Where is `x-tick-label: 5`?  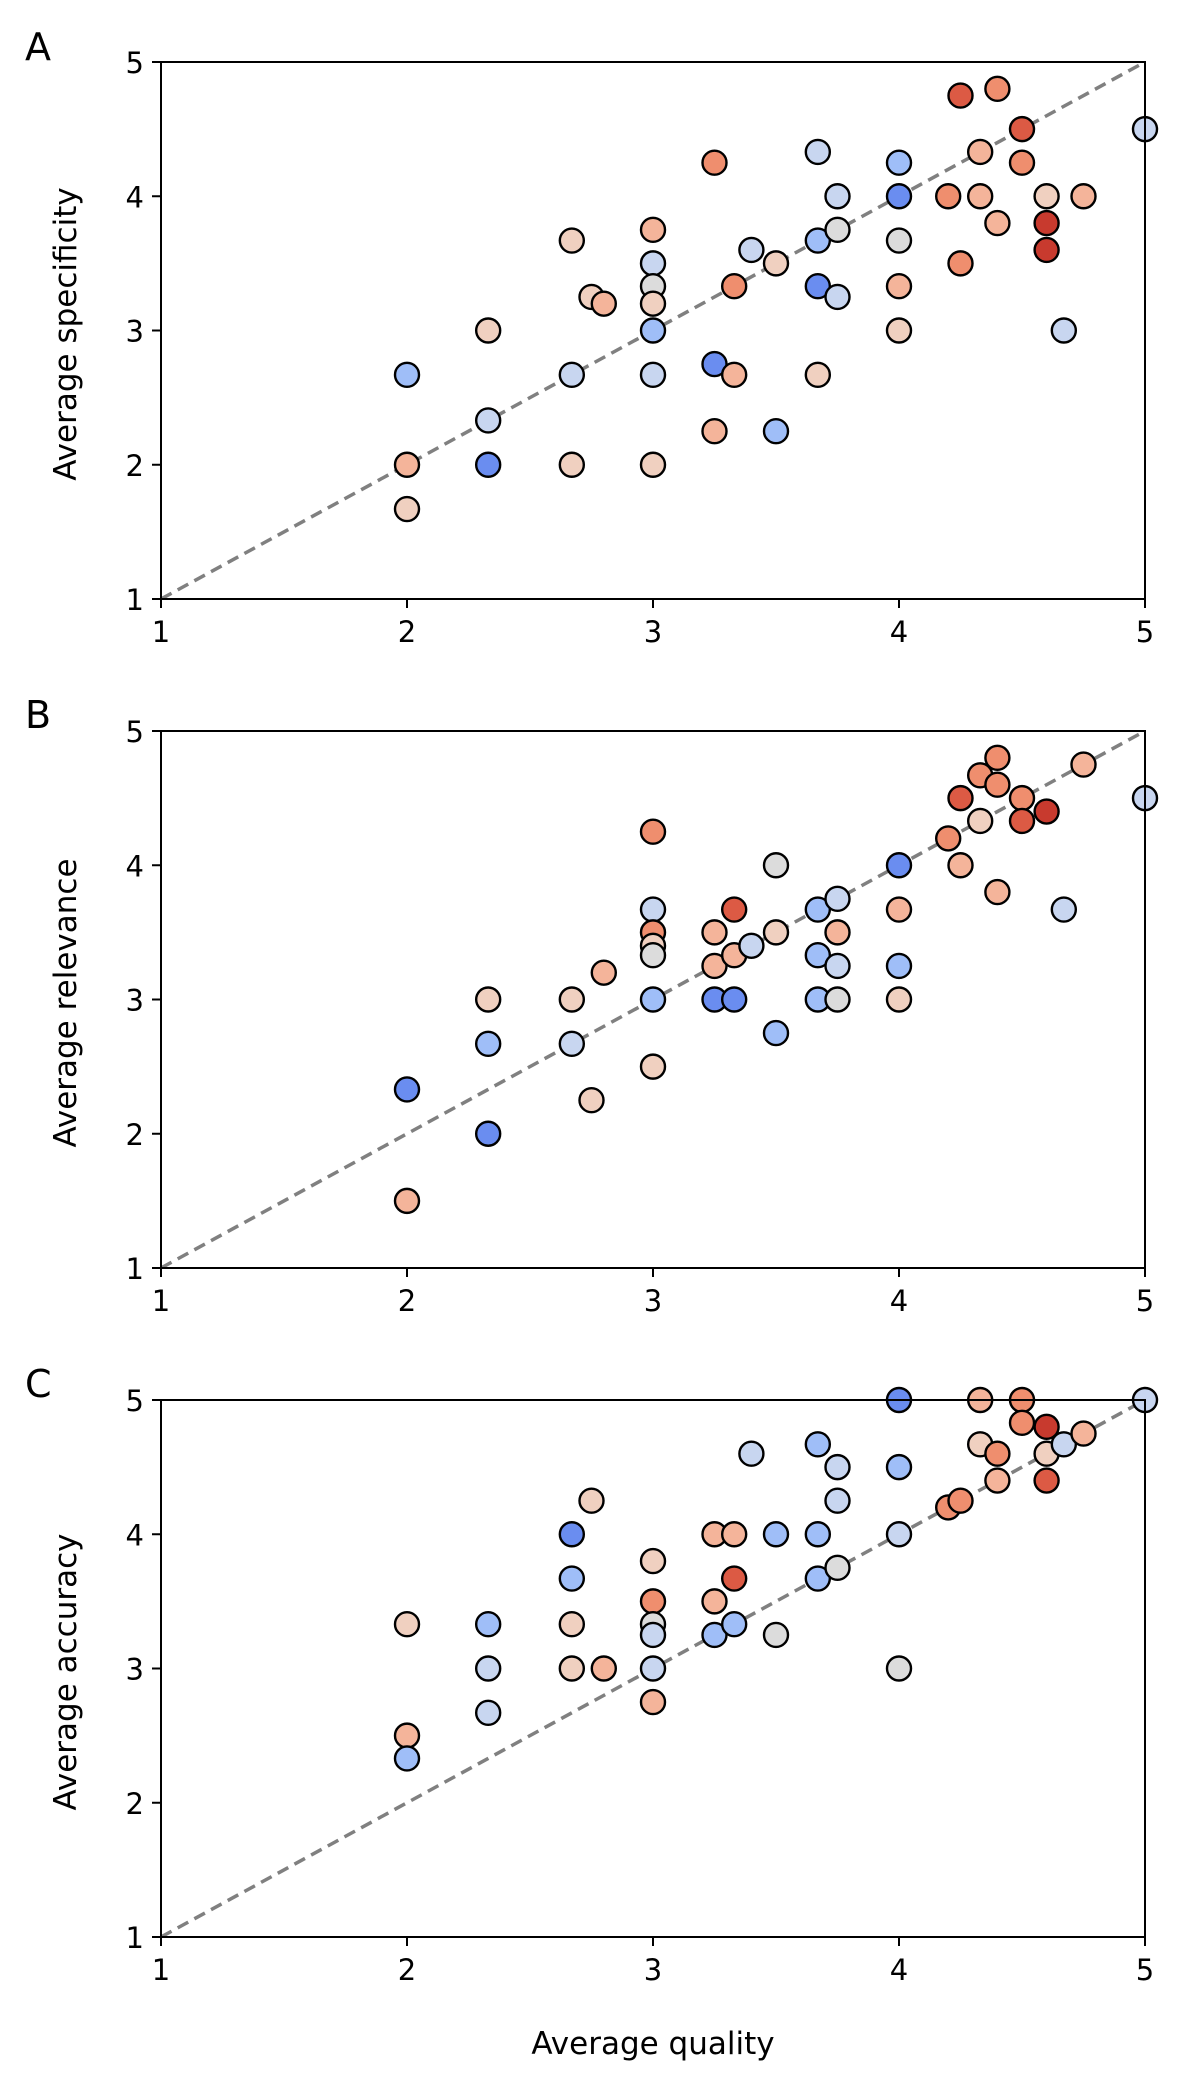 x-tick-label: 5 is located at coordinates (1145, 1970).